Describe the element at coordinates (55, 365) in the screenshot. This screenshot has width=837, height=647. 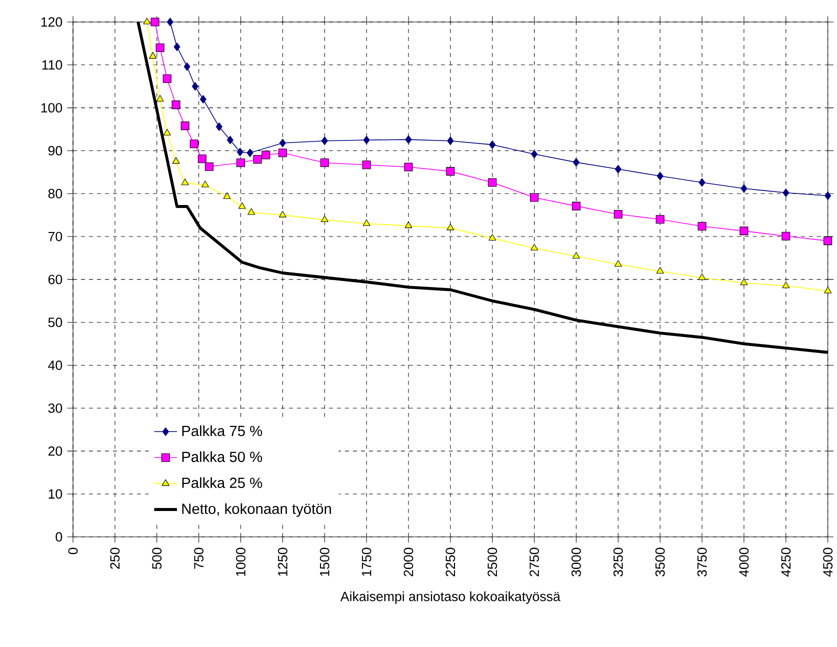
I see `y-tick-label: 40` at that location.